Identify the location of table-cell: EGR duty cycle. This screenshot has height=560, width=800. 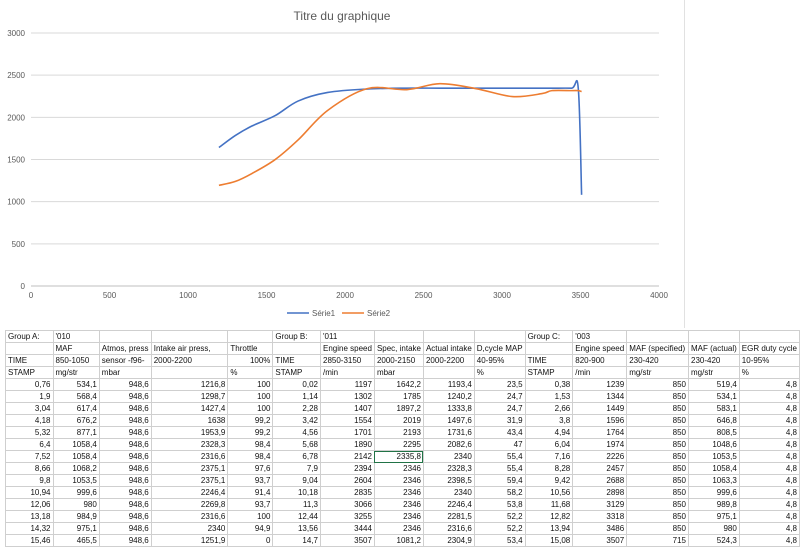
(769, 348).